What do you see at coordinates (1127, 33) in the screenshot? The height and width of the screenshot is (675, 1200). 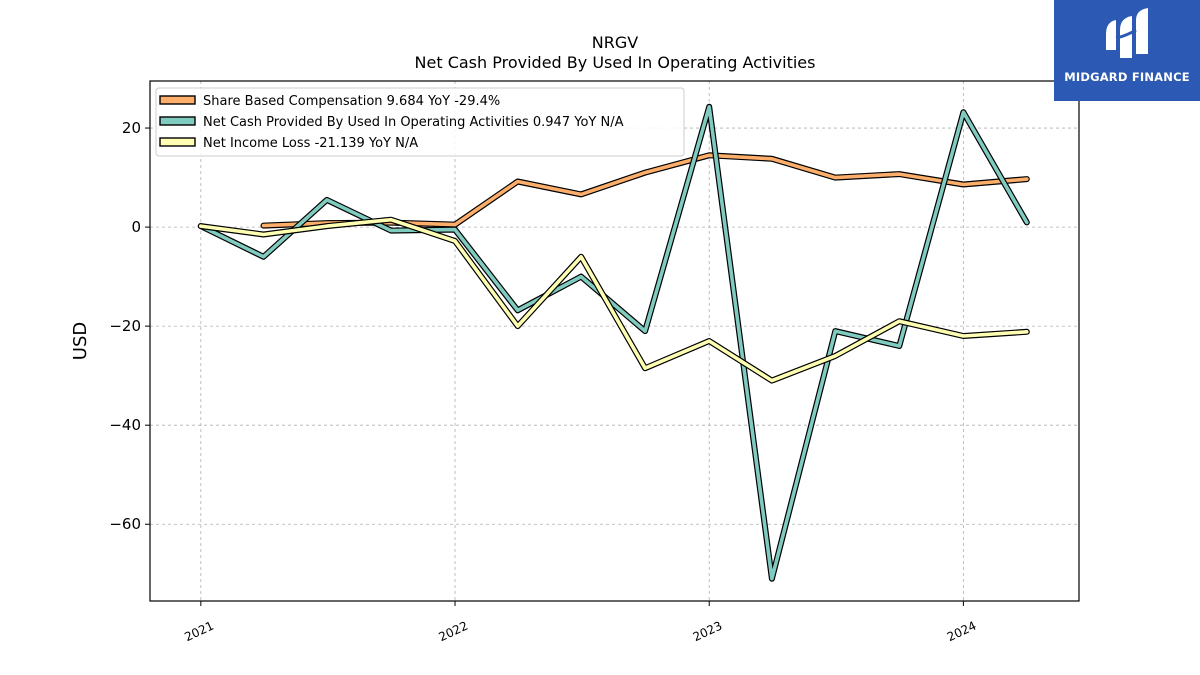 I see `logo-mark-icon` at bounding box center [1127, 33].